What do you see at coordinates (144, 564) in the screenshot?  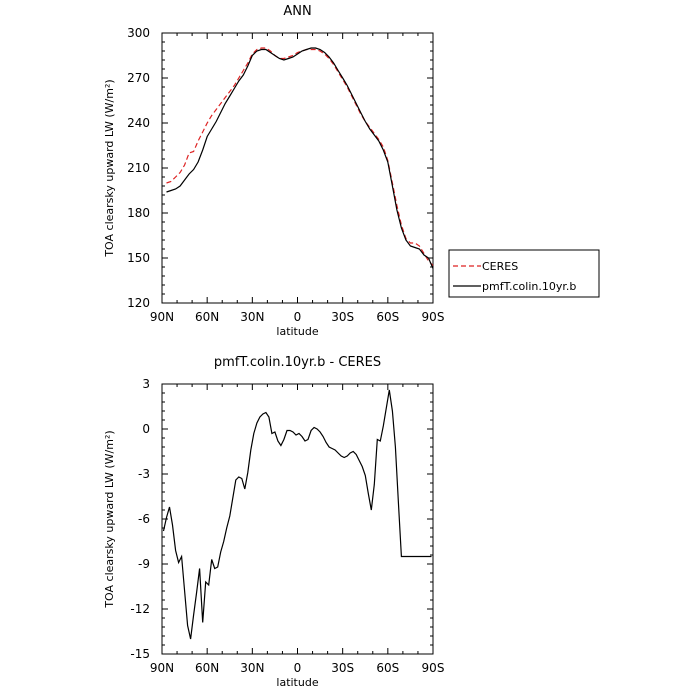 I see `y-tick-label: -9` at bounding box center [144, 564].